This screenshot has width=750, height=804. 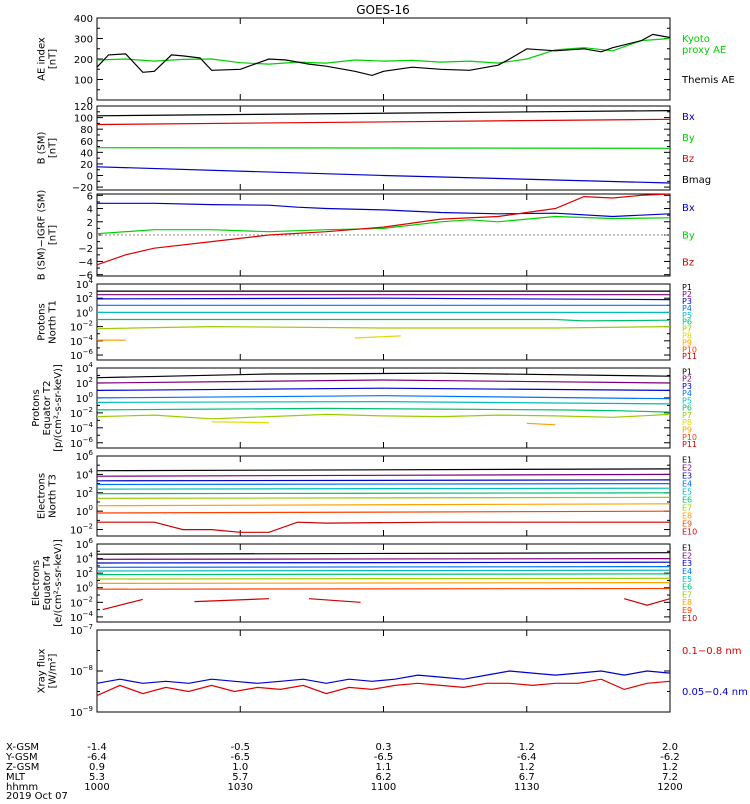 I want to click on legend-entry: Bx, so click(x=688, y=117).